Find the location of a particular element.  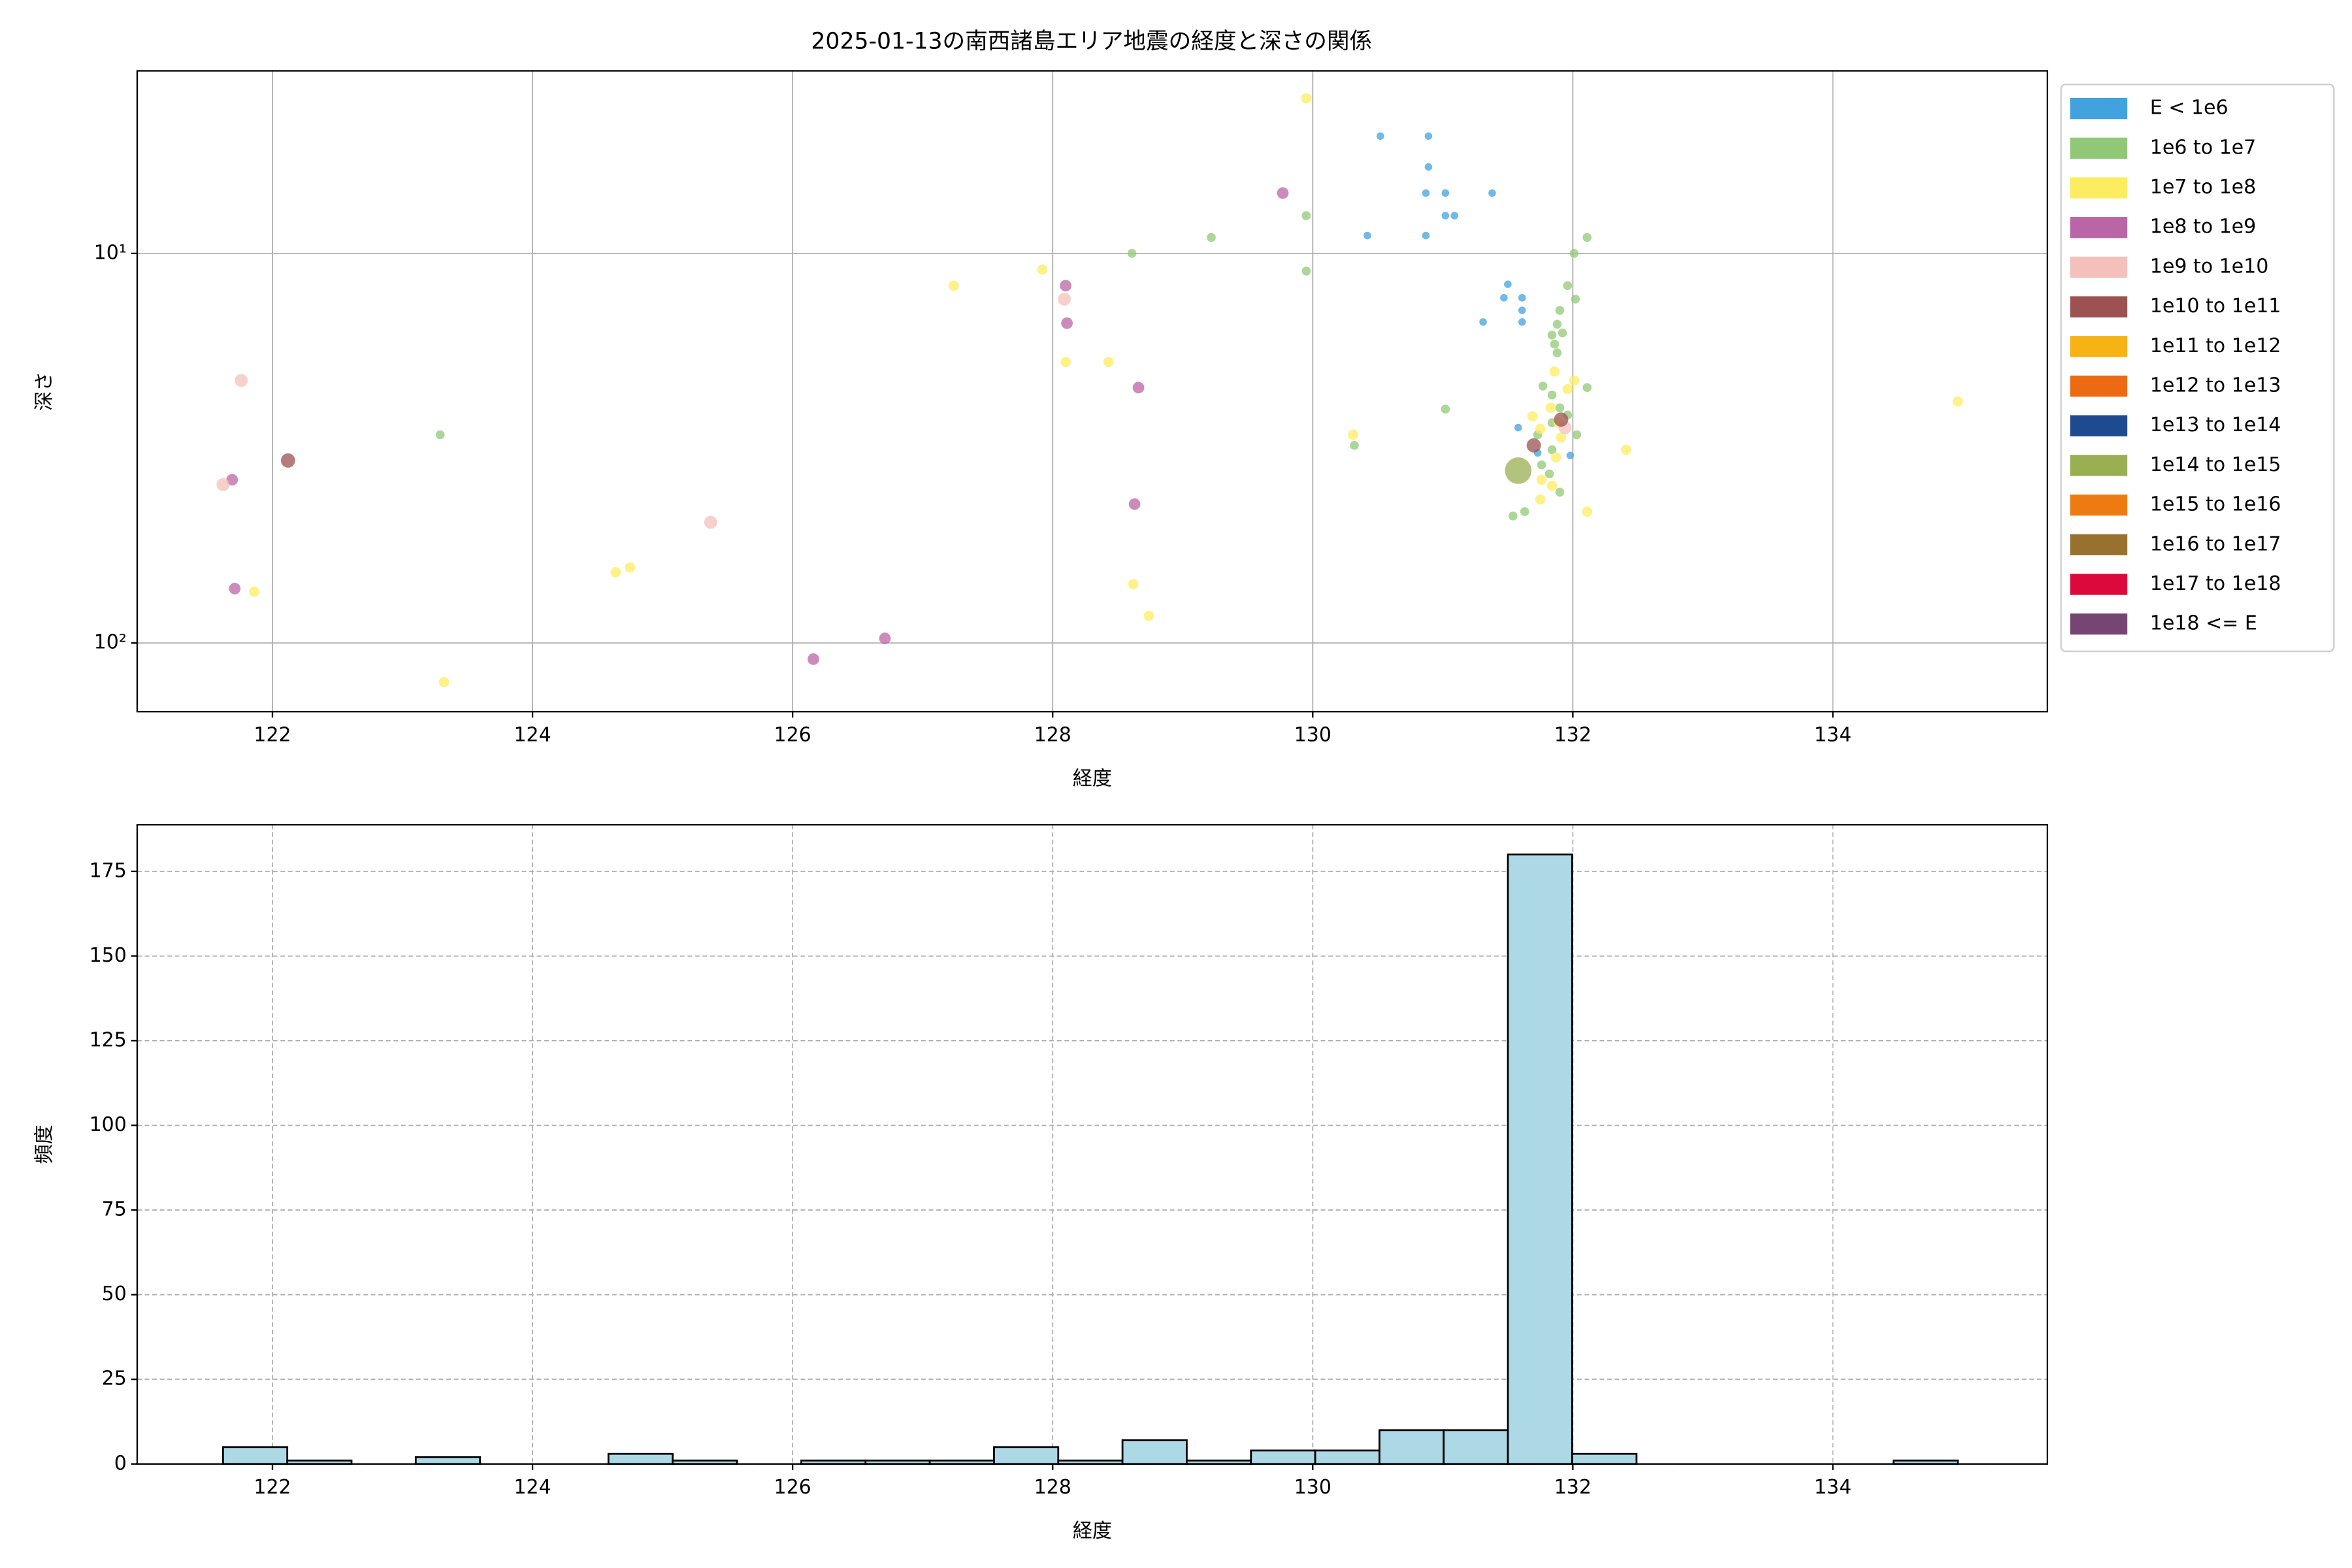

legend-label: 1e16 to 1e17 is located at coordinates (2215, 543).